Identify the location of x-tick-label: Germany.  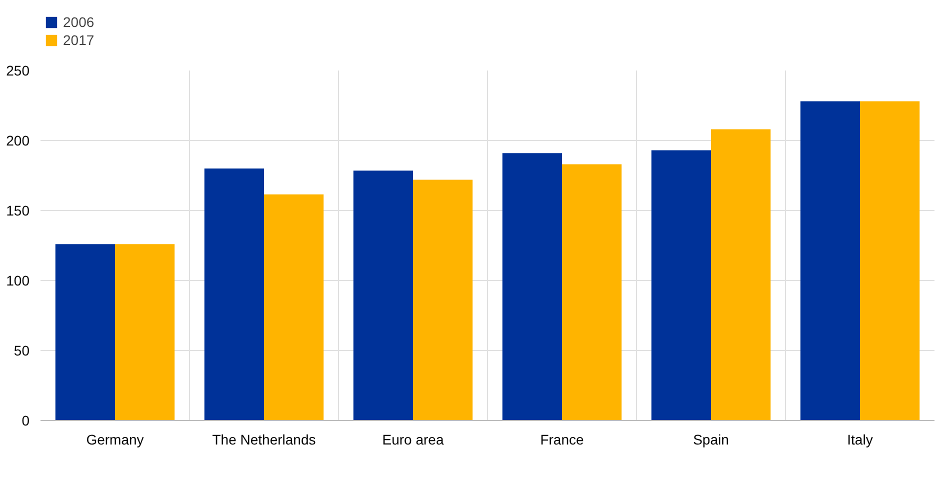
(115, 440).